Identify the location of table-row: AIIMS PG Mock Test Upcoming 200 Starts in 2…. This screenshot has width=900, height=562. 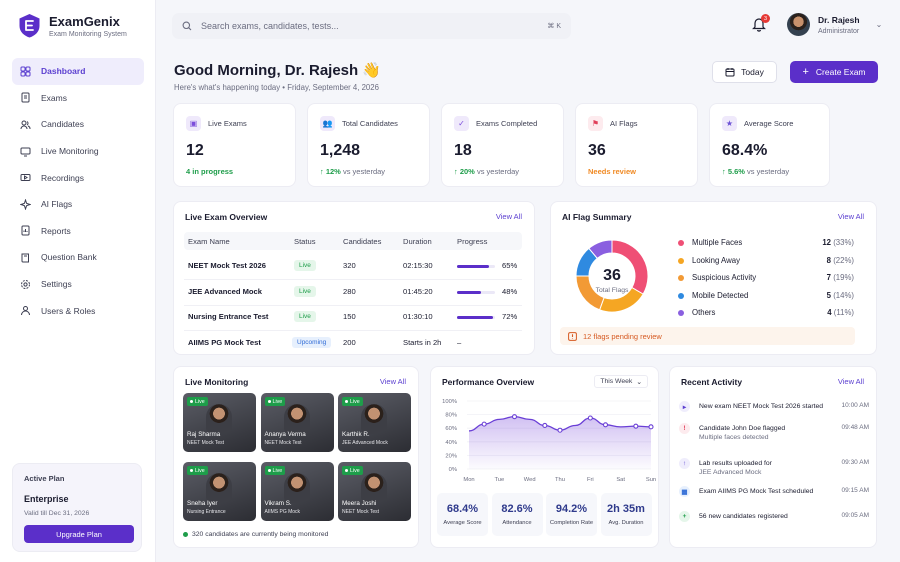
(355, 343).